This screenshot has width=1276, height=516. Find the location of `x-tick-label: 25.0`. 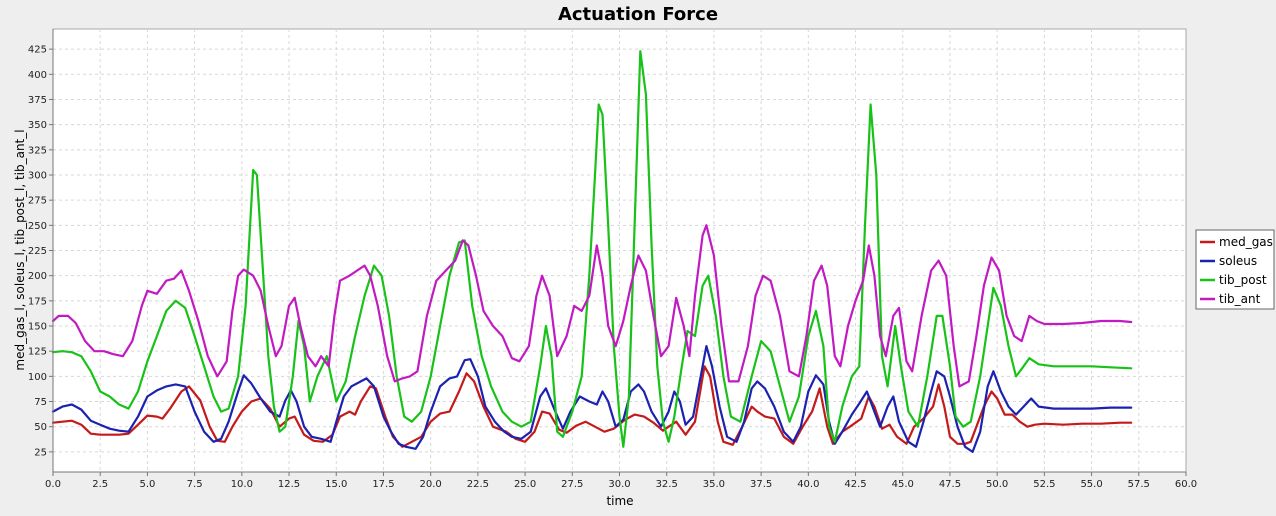

x-tick-label: 25.0 is located at coordinates (525, 484).